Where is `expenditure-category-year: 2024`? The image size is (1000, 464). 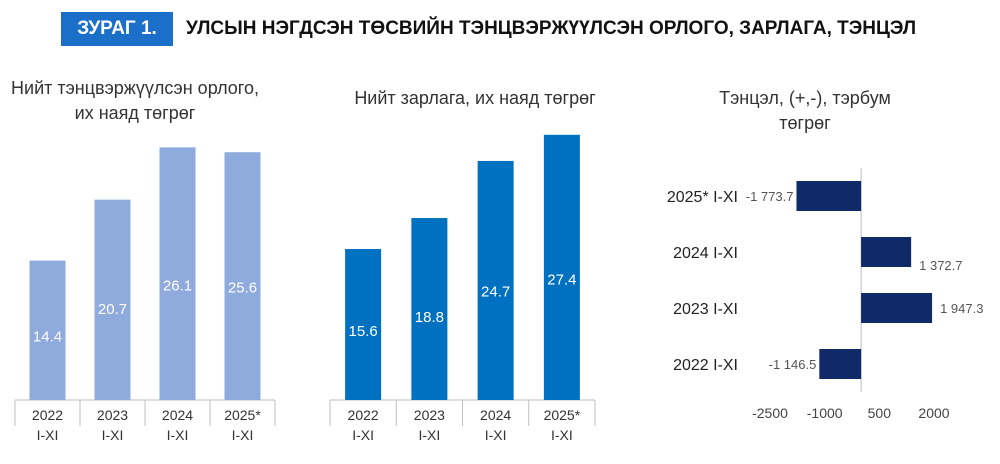 expenditure-category-year: 2024 is located at coordinates (495, 415).